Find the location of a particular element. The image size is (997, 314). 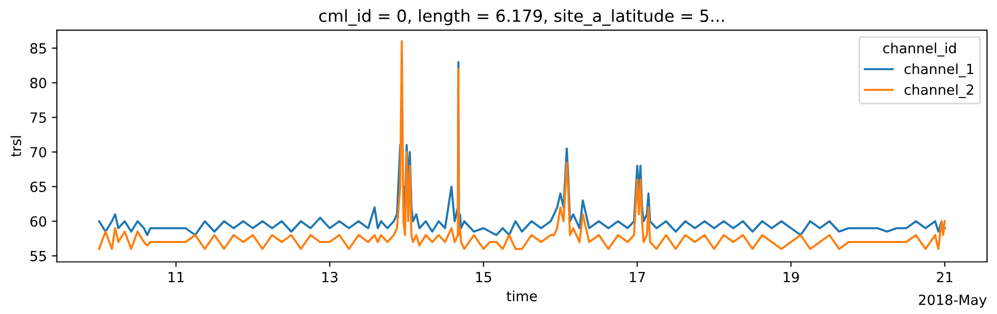

y-axis-title: trsl is located at coordinates (16, 146).